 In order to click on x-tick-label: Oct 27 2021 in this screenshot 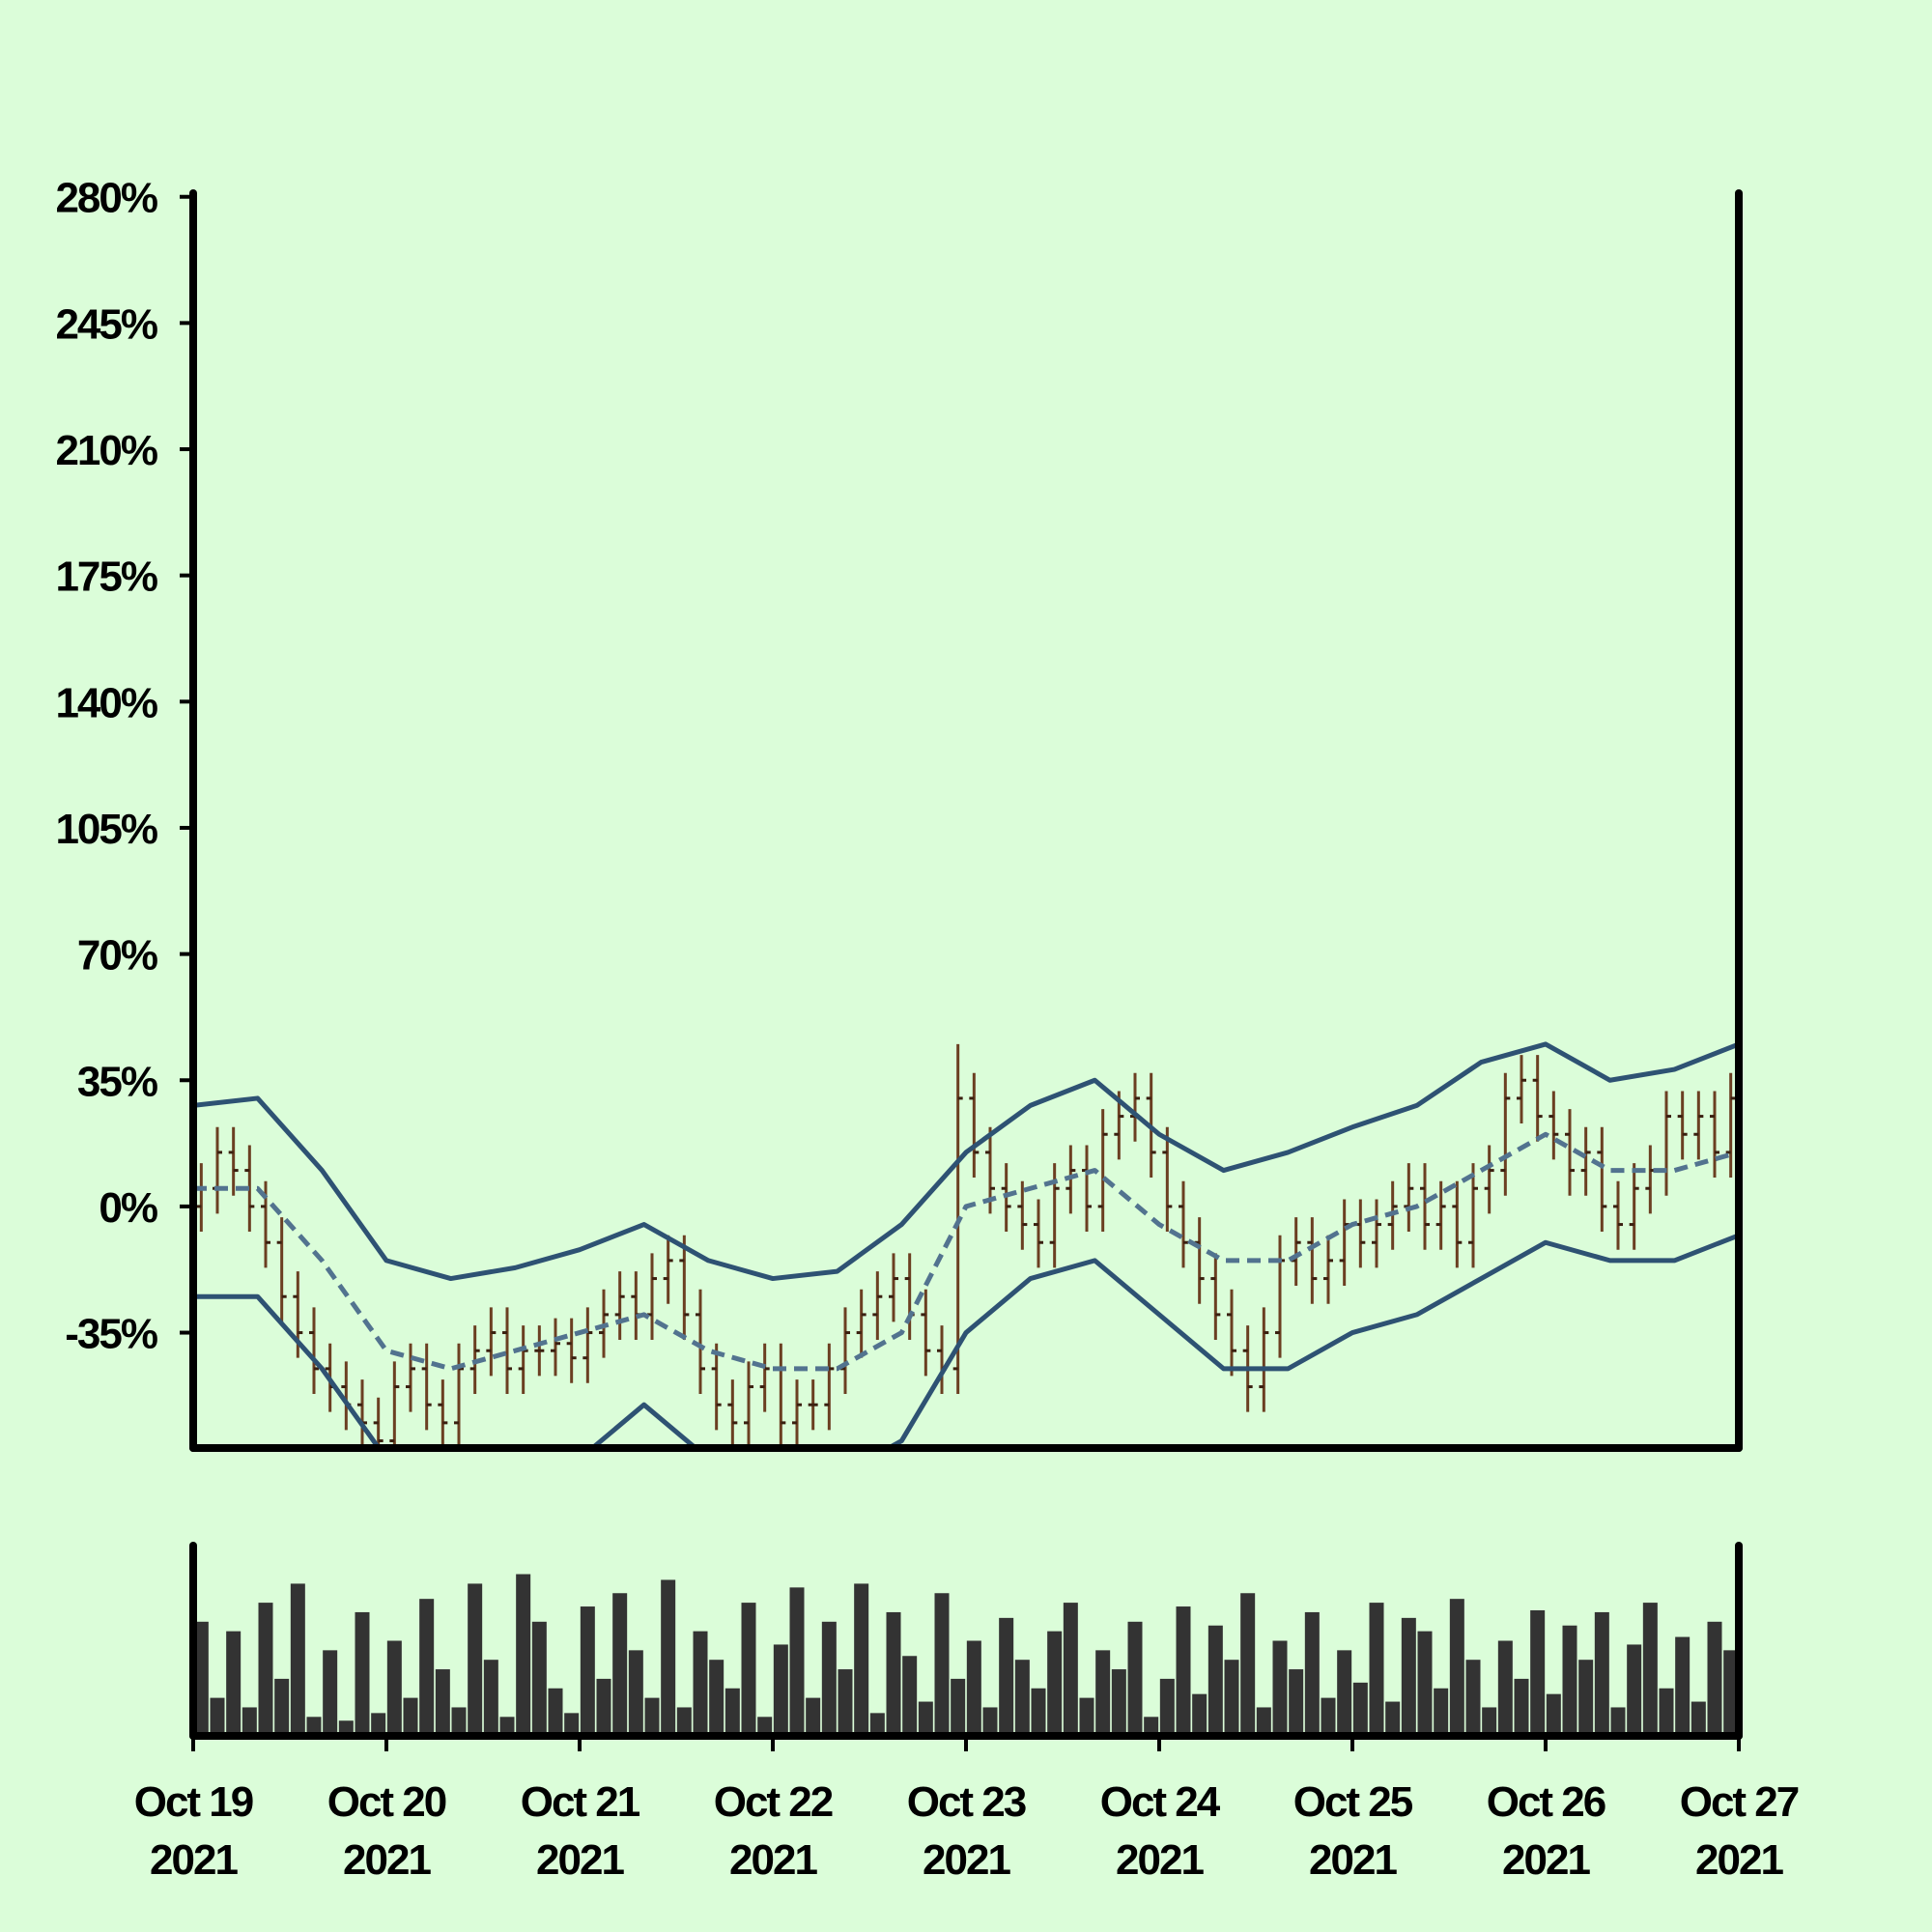, I will do `click(1739, 1831)`.